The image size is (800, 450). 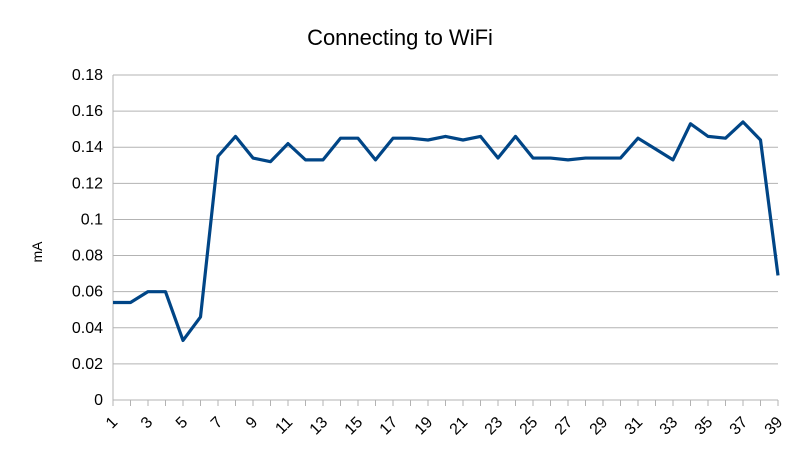 What do you see at coordinates (704, 426) in the screenshot?
I see `x-tick-label: 35` at bounding box center [704, 426].